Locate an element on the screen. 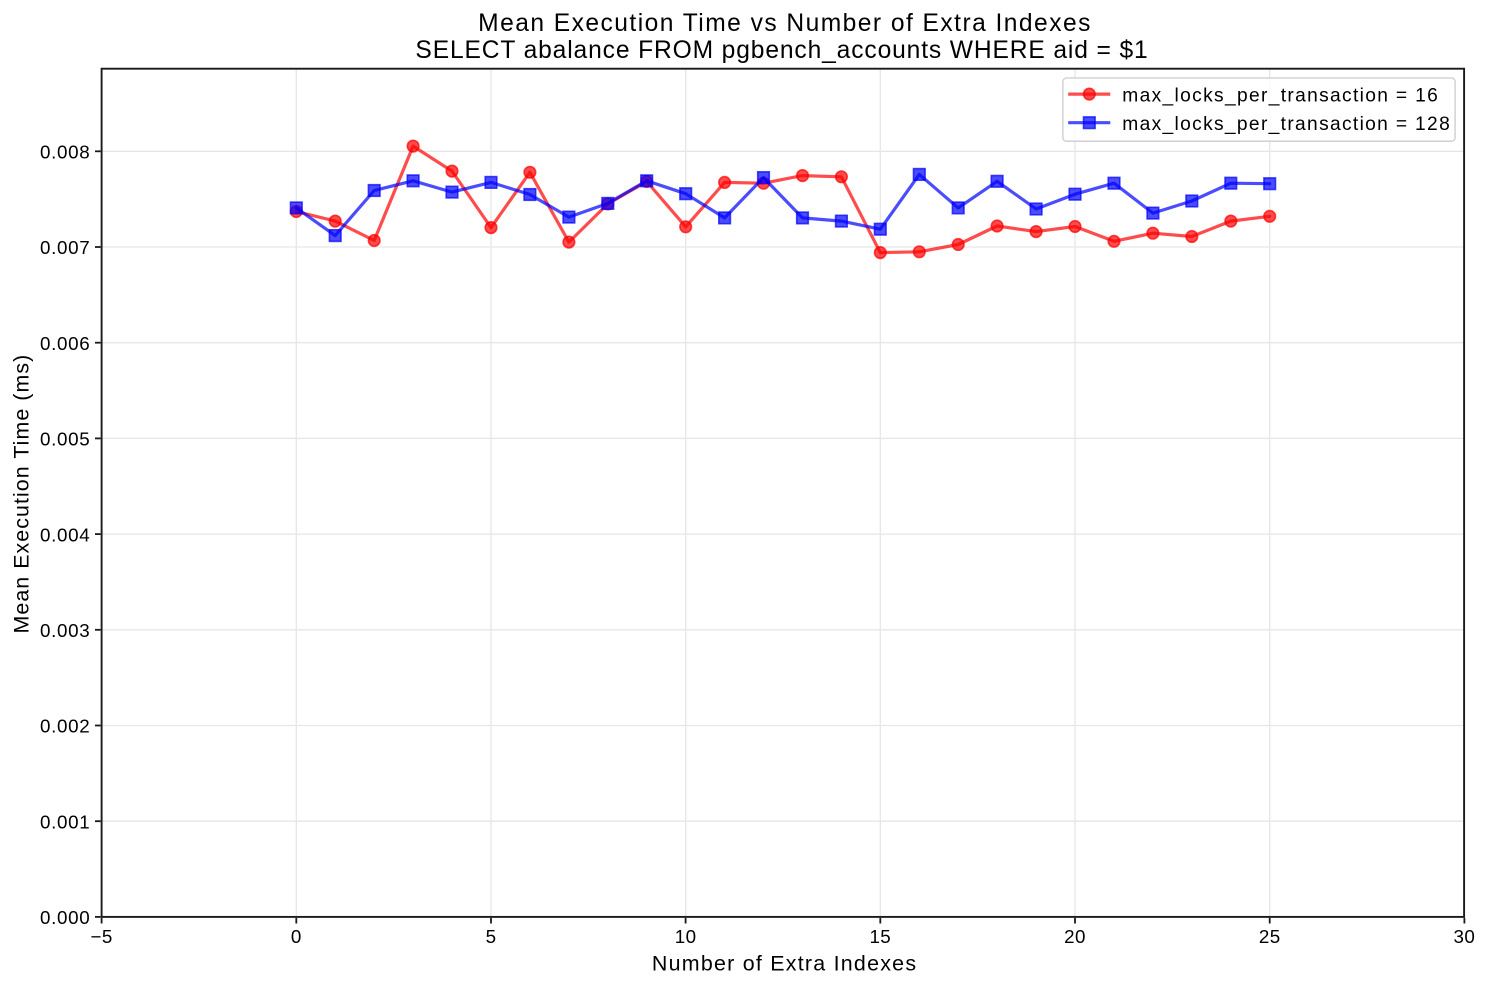 The image size is (1488, 987). svg-text: 0.002 is located at coordinates (65, 726).